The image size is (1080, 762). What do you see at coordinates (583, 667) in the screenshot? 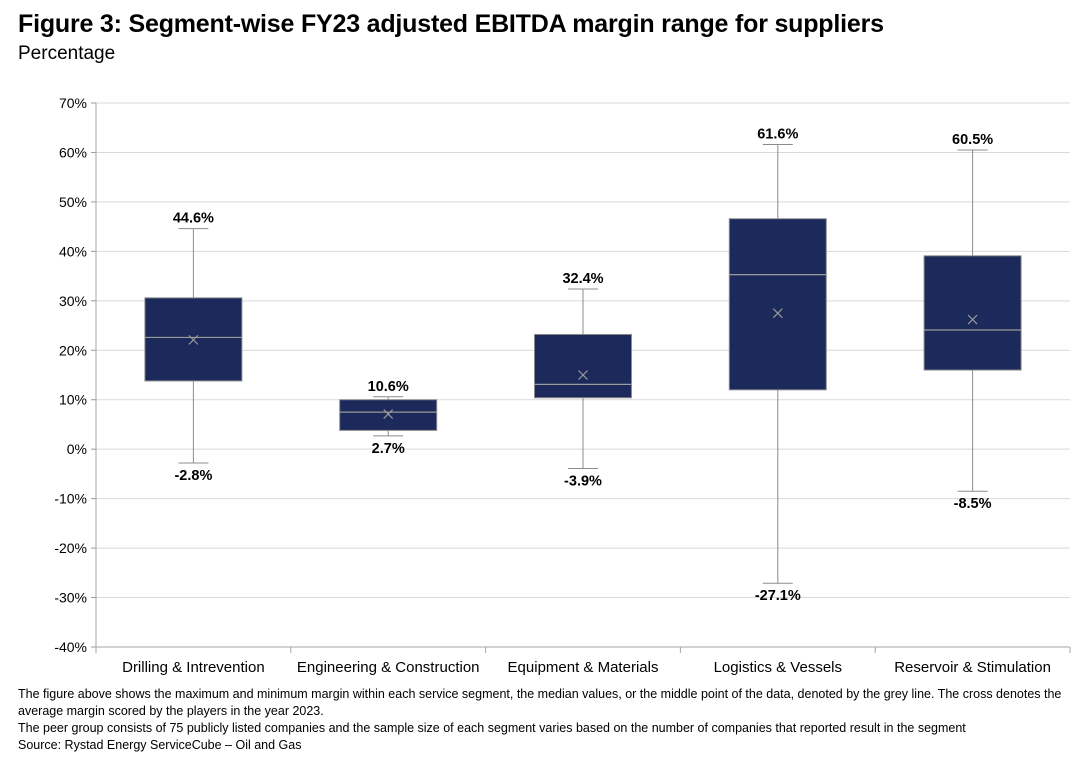
I see `x-category-label: Equipment & Materials` at bounding box center [583, 667].